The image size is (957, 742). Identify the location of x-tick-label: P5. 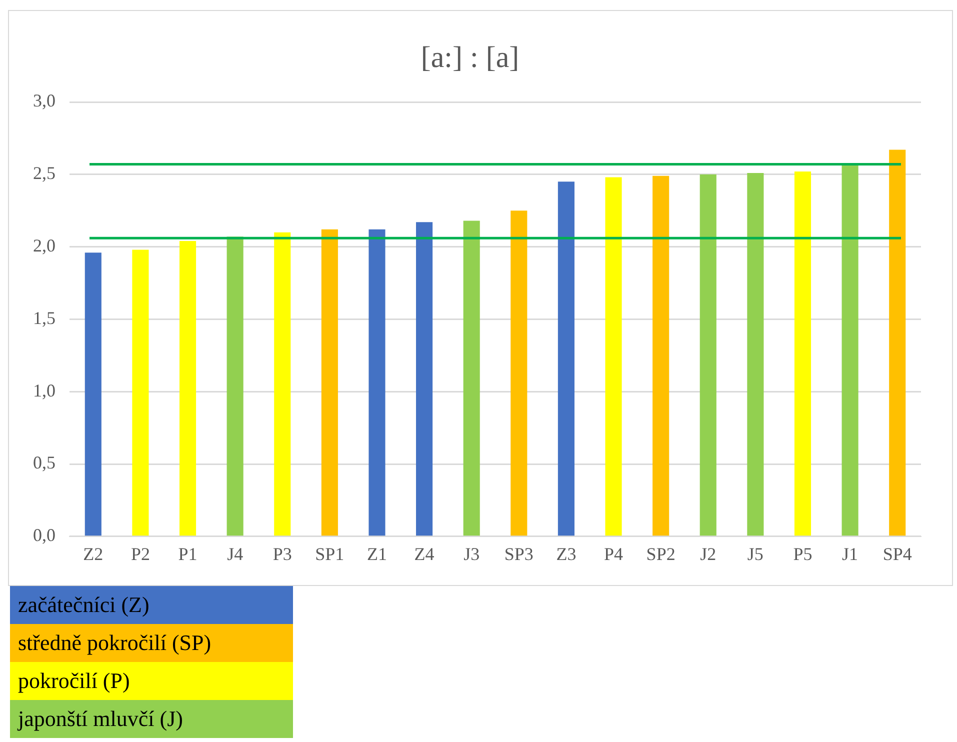
(802, 554).